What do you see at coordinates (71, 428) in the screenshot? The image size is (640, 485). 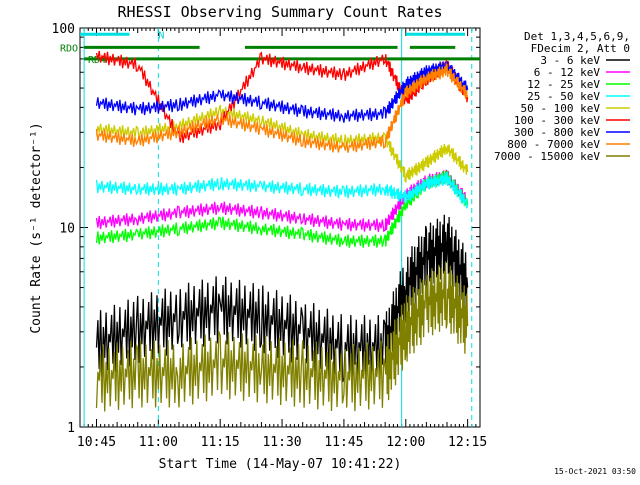 I see `y-tick-label: 1` at bounding box center [71, 428].